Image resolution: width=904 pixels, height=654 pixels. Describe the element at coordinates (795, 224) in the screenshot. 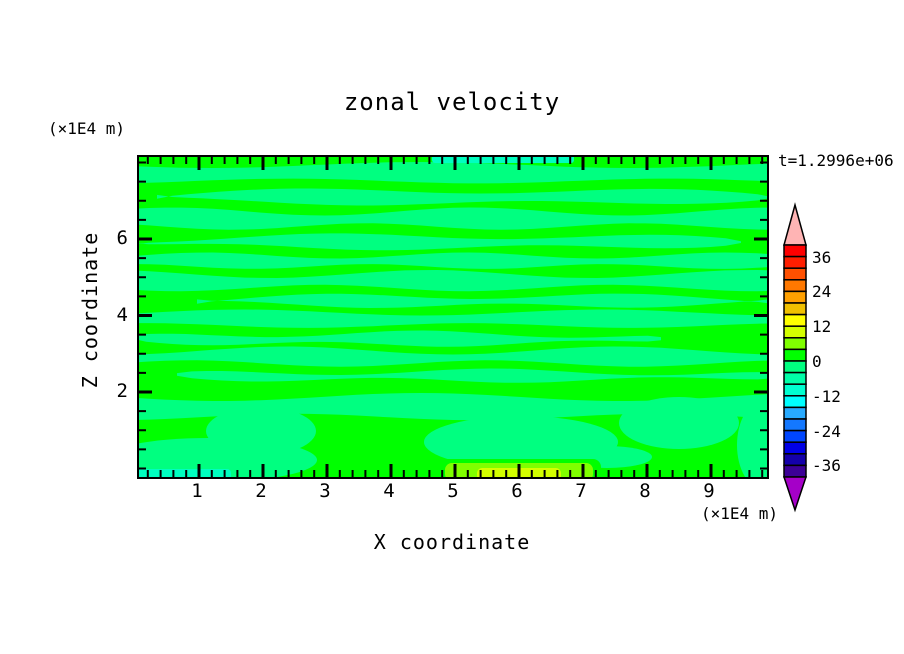

I see `colorbar-over-arrow` at that location.